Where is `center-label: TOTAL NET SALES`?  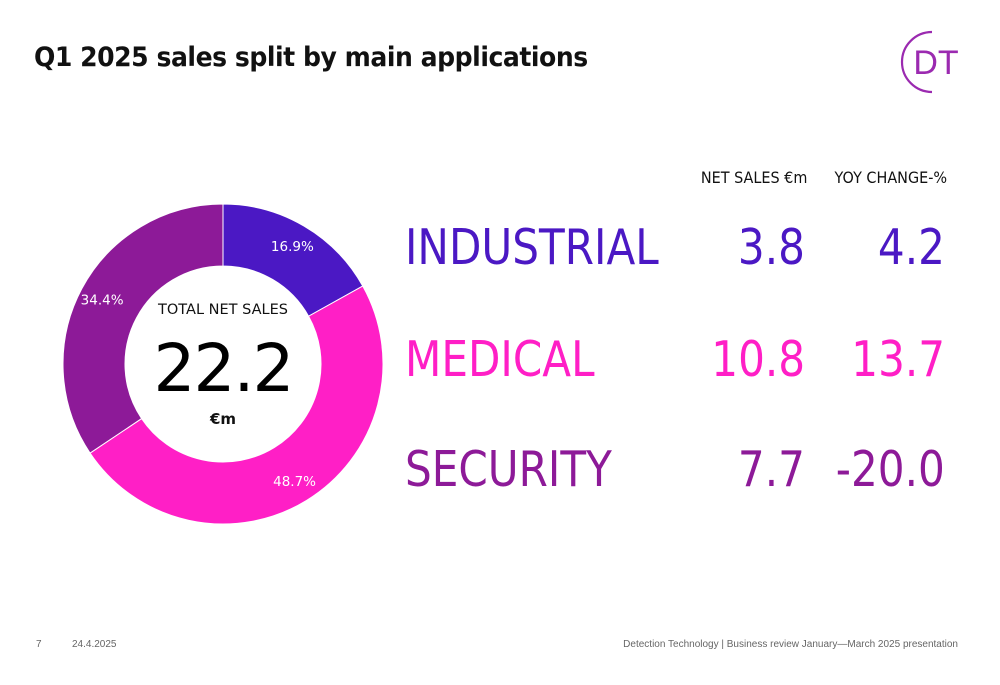
center-label: TOTAL NET SALES is located at coordinates (222, 310).